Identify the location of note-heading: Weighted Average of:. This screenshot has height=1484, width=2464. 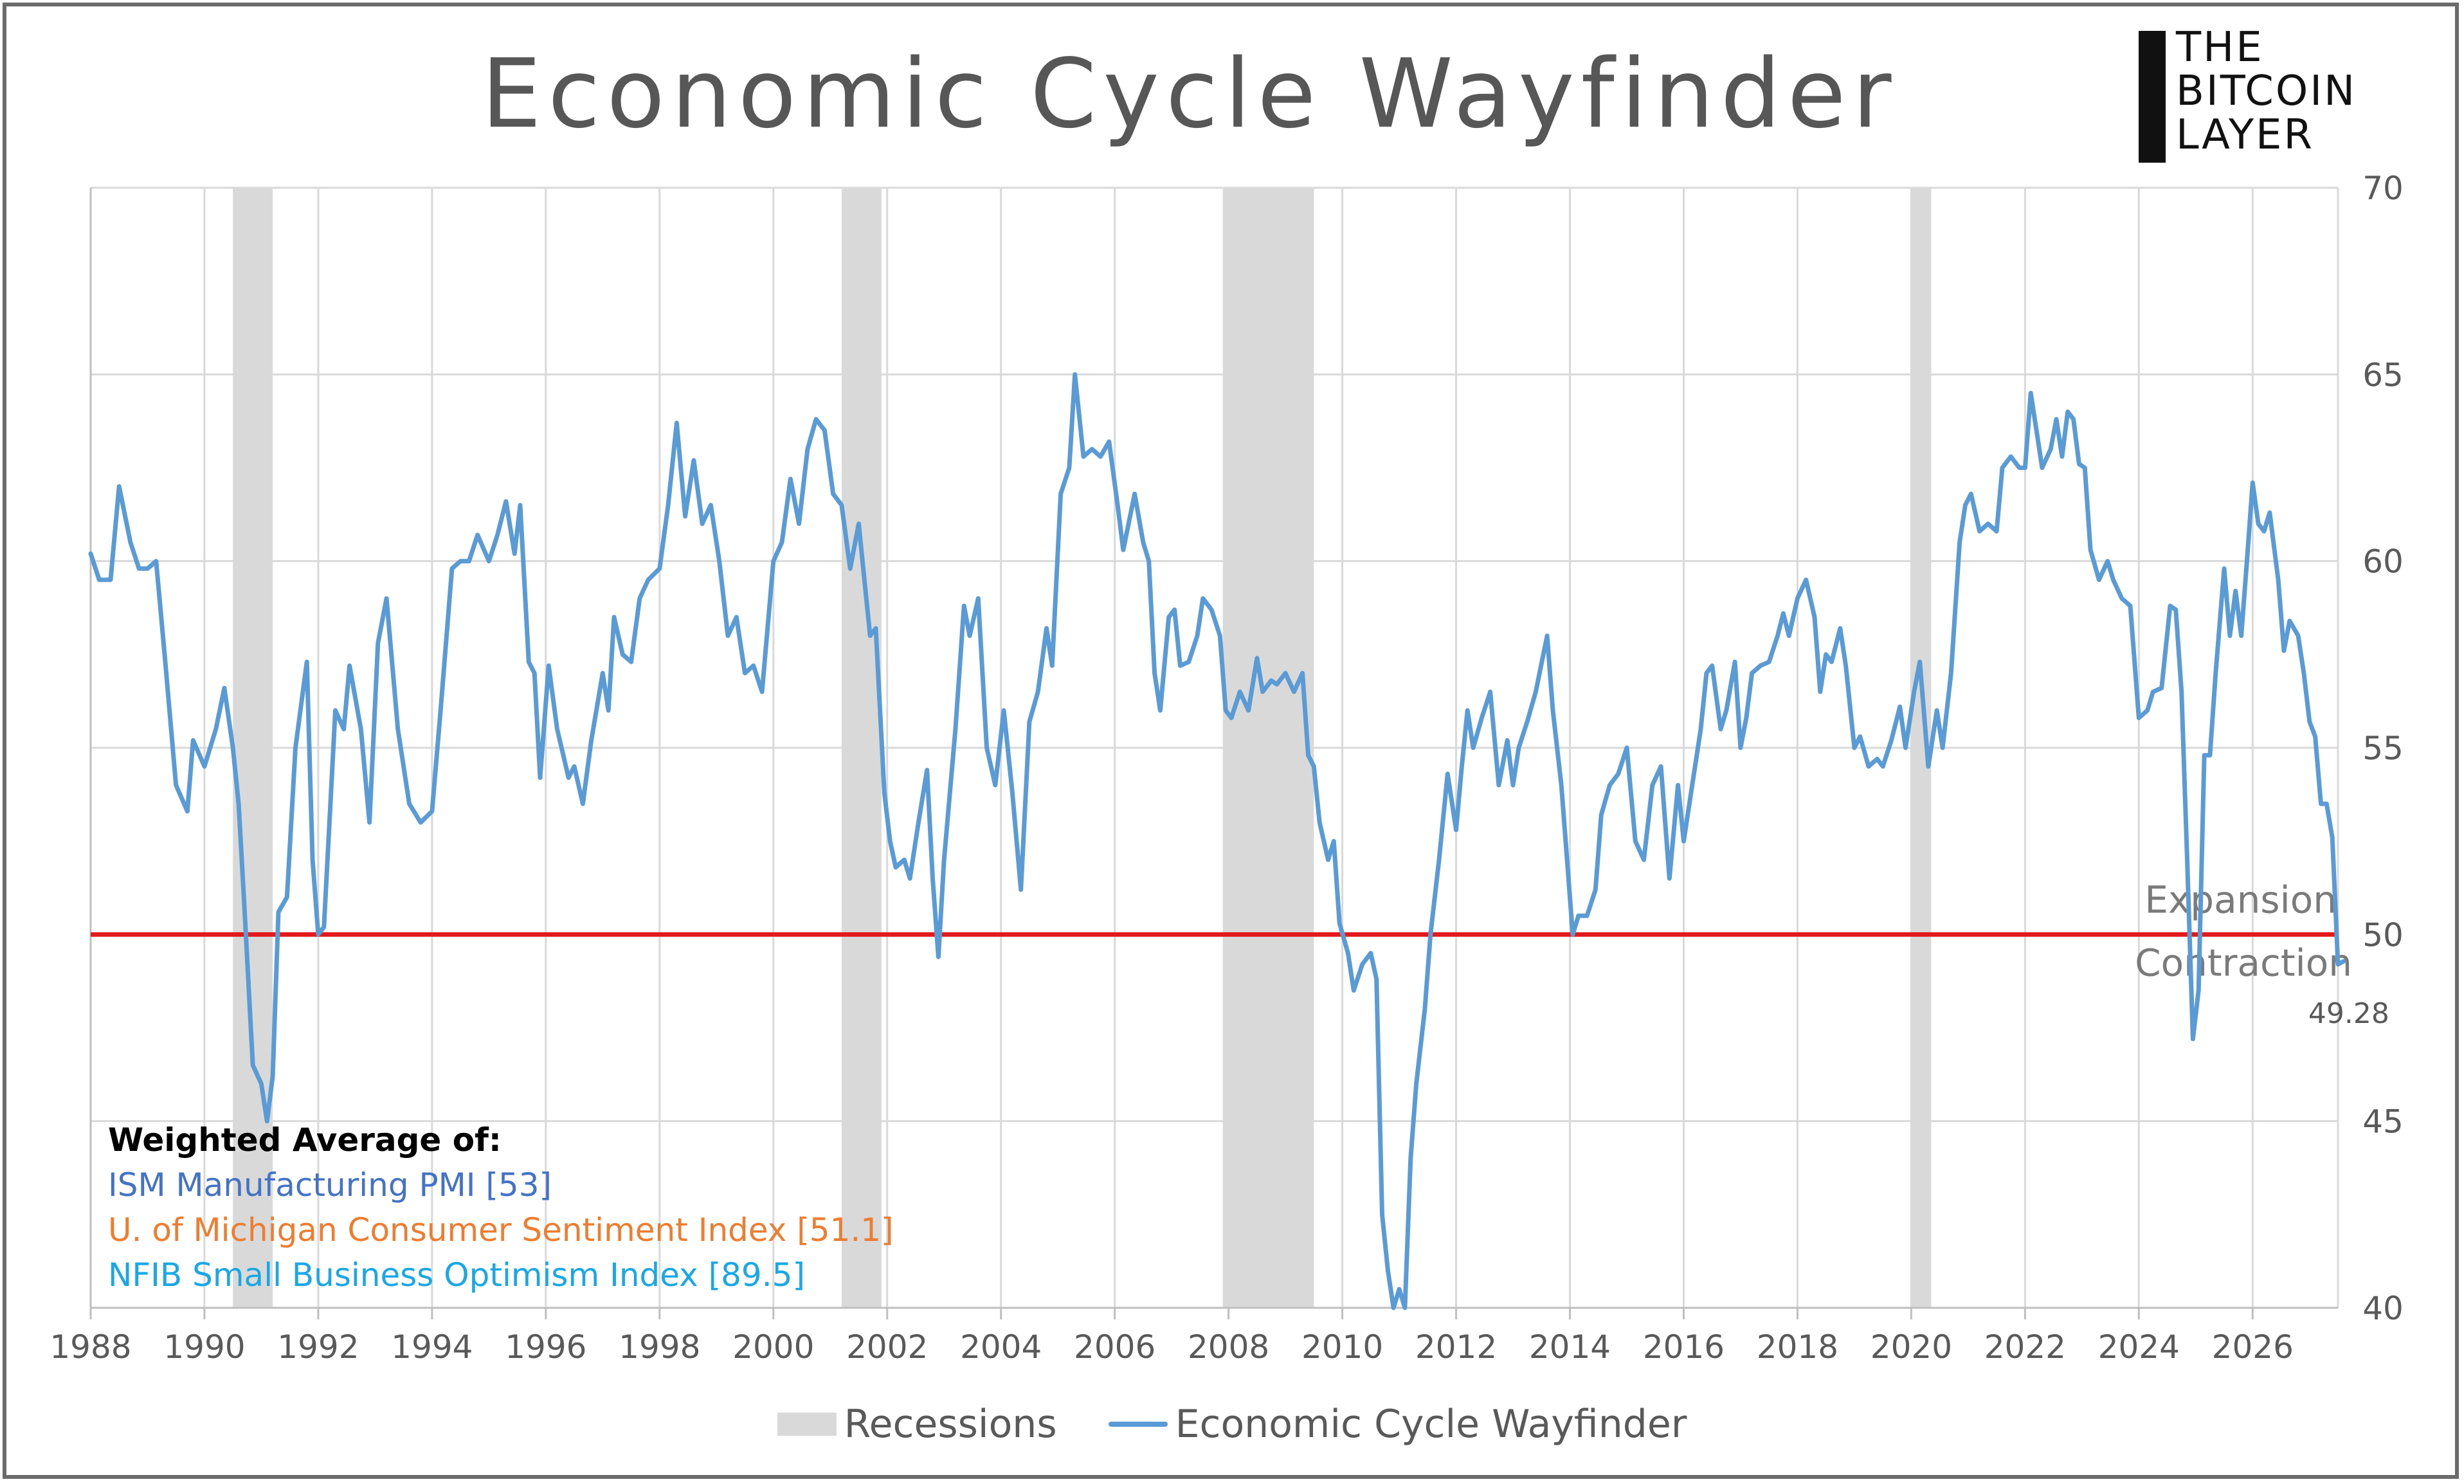
(305, 1140).